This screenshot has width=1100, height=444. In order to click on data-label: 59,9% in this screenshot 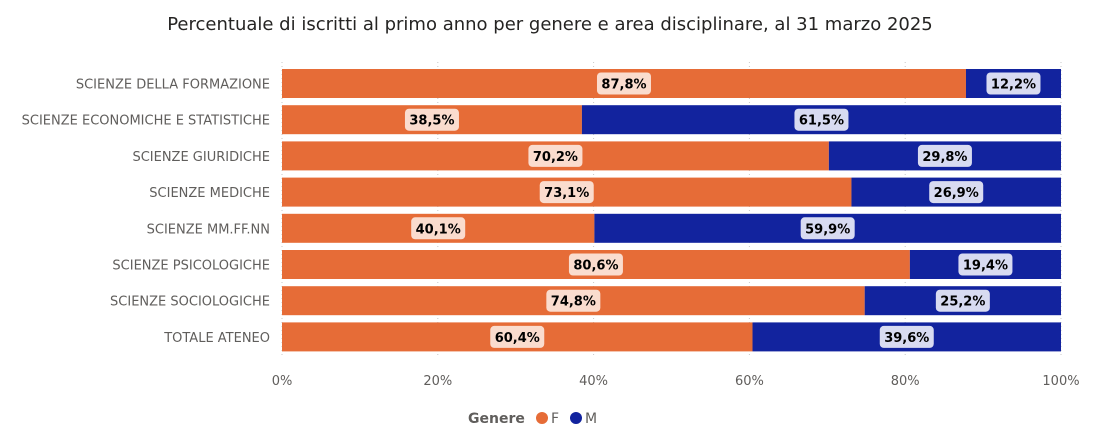, I will do `click(827, 229)`.